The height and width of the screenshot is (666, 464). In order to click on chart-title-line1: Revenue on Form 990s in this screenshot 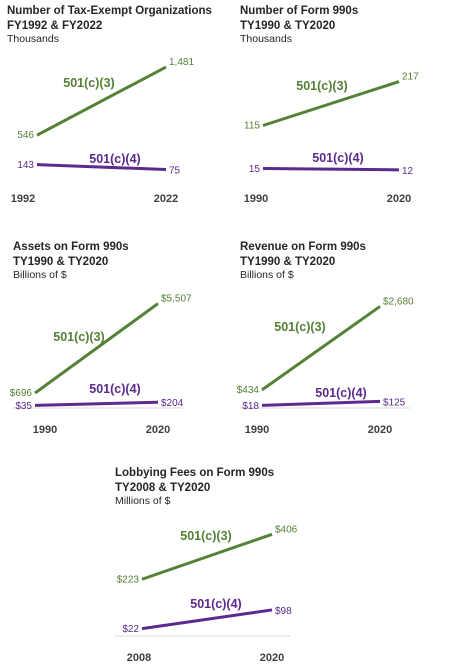, I will do `click(303, 247)`.